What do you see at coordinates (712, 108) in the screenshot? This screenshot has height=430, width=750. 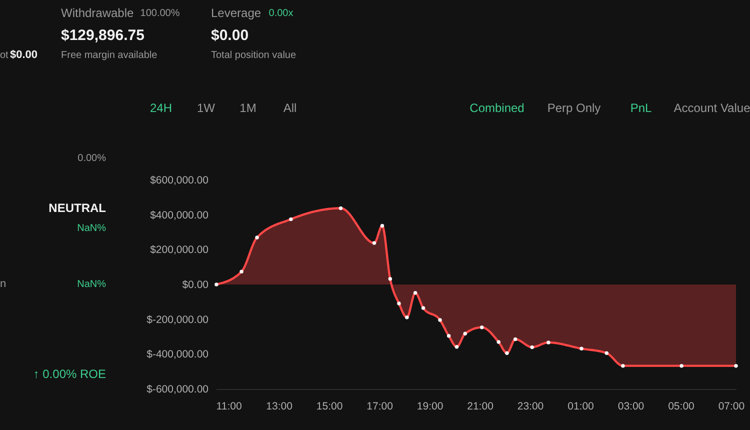 I see `text: Account Value` at bounding box center [712, 108].